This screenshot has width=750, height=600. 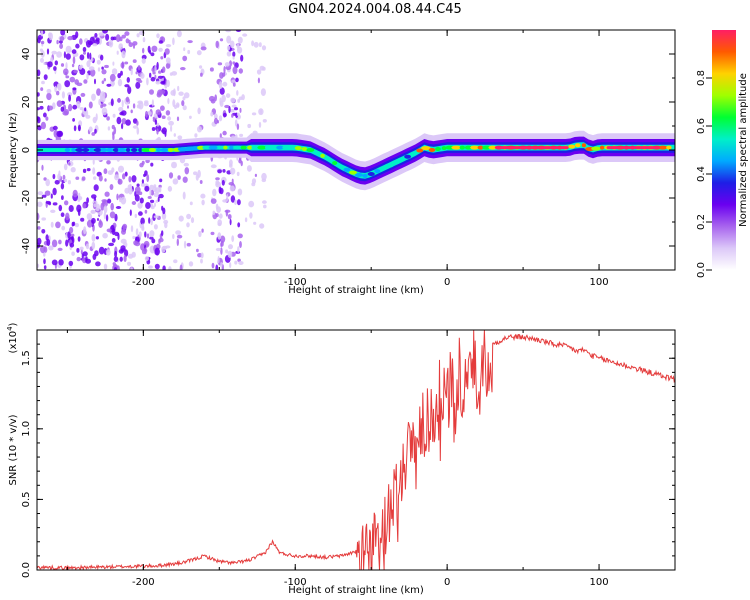 What do you see at coordinates (12, 337) in the screenshot?
I see `snr-scale-label: (x104)` at bounding box center [12, 337].